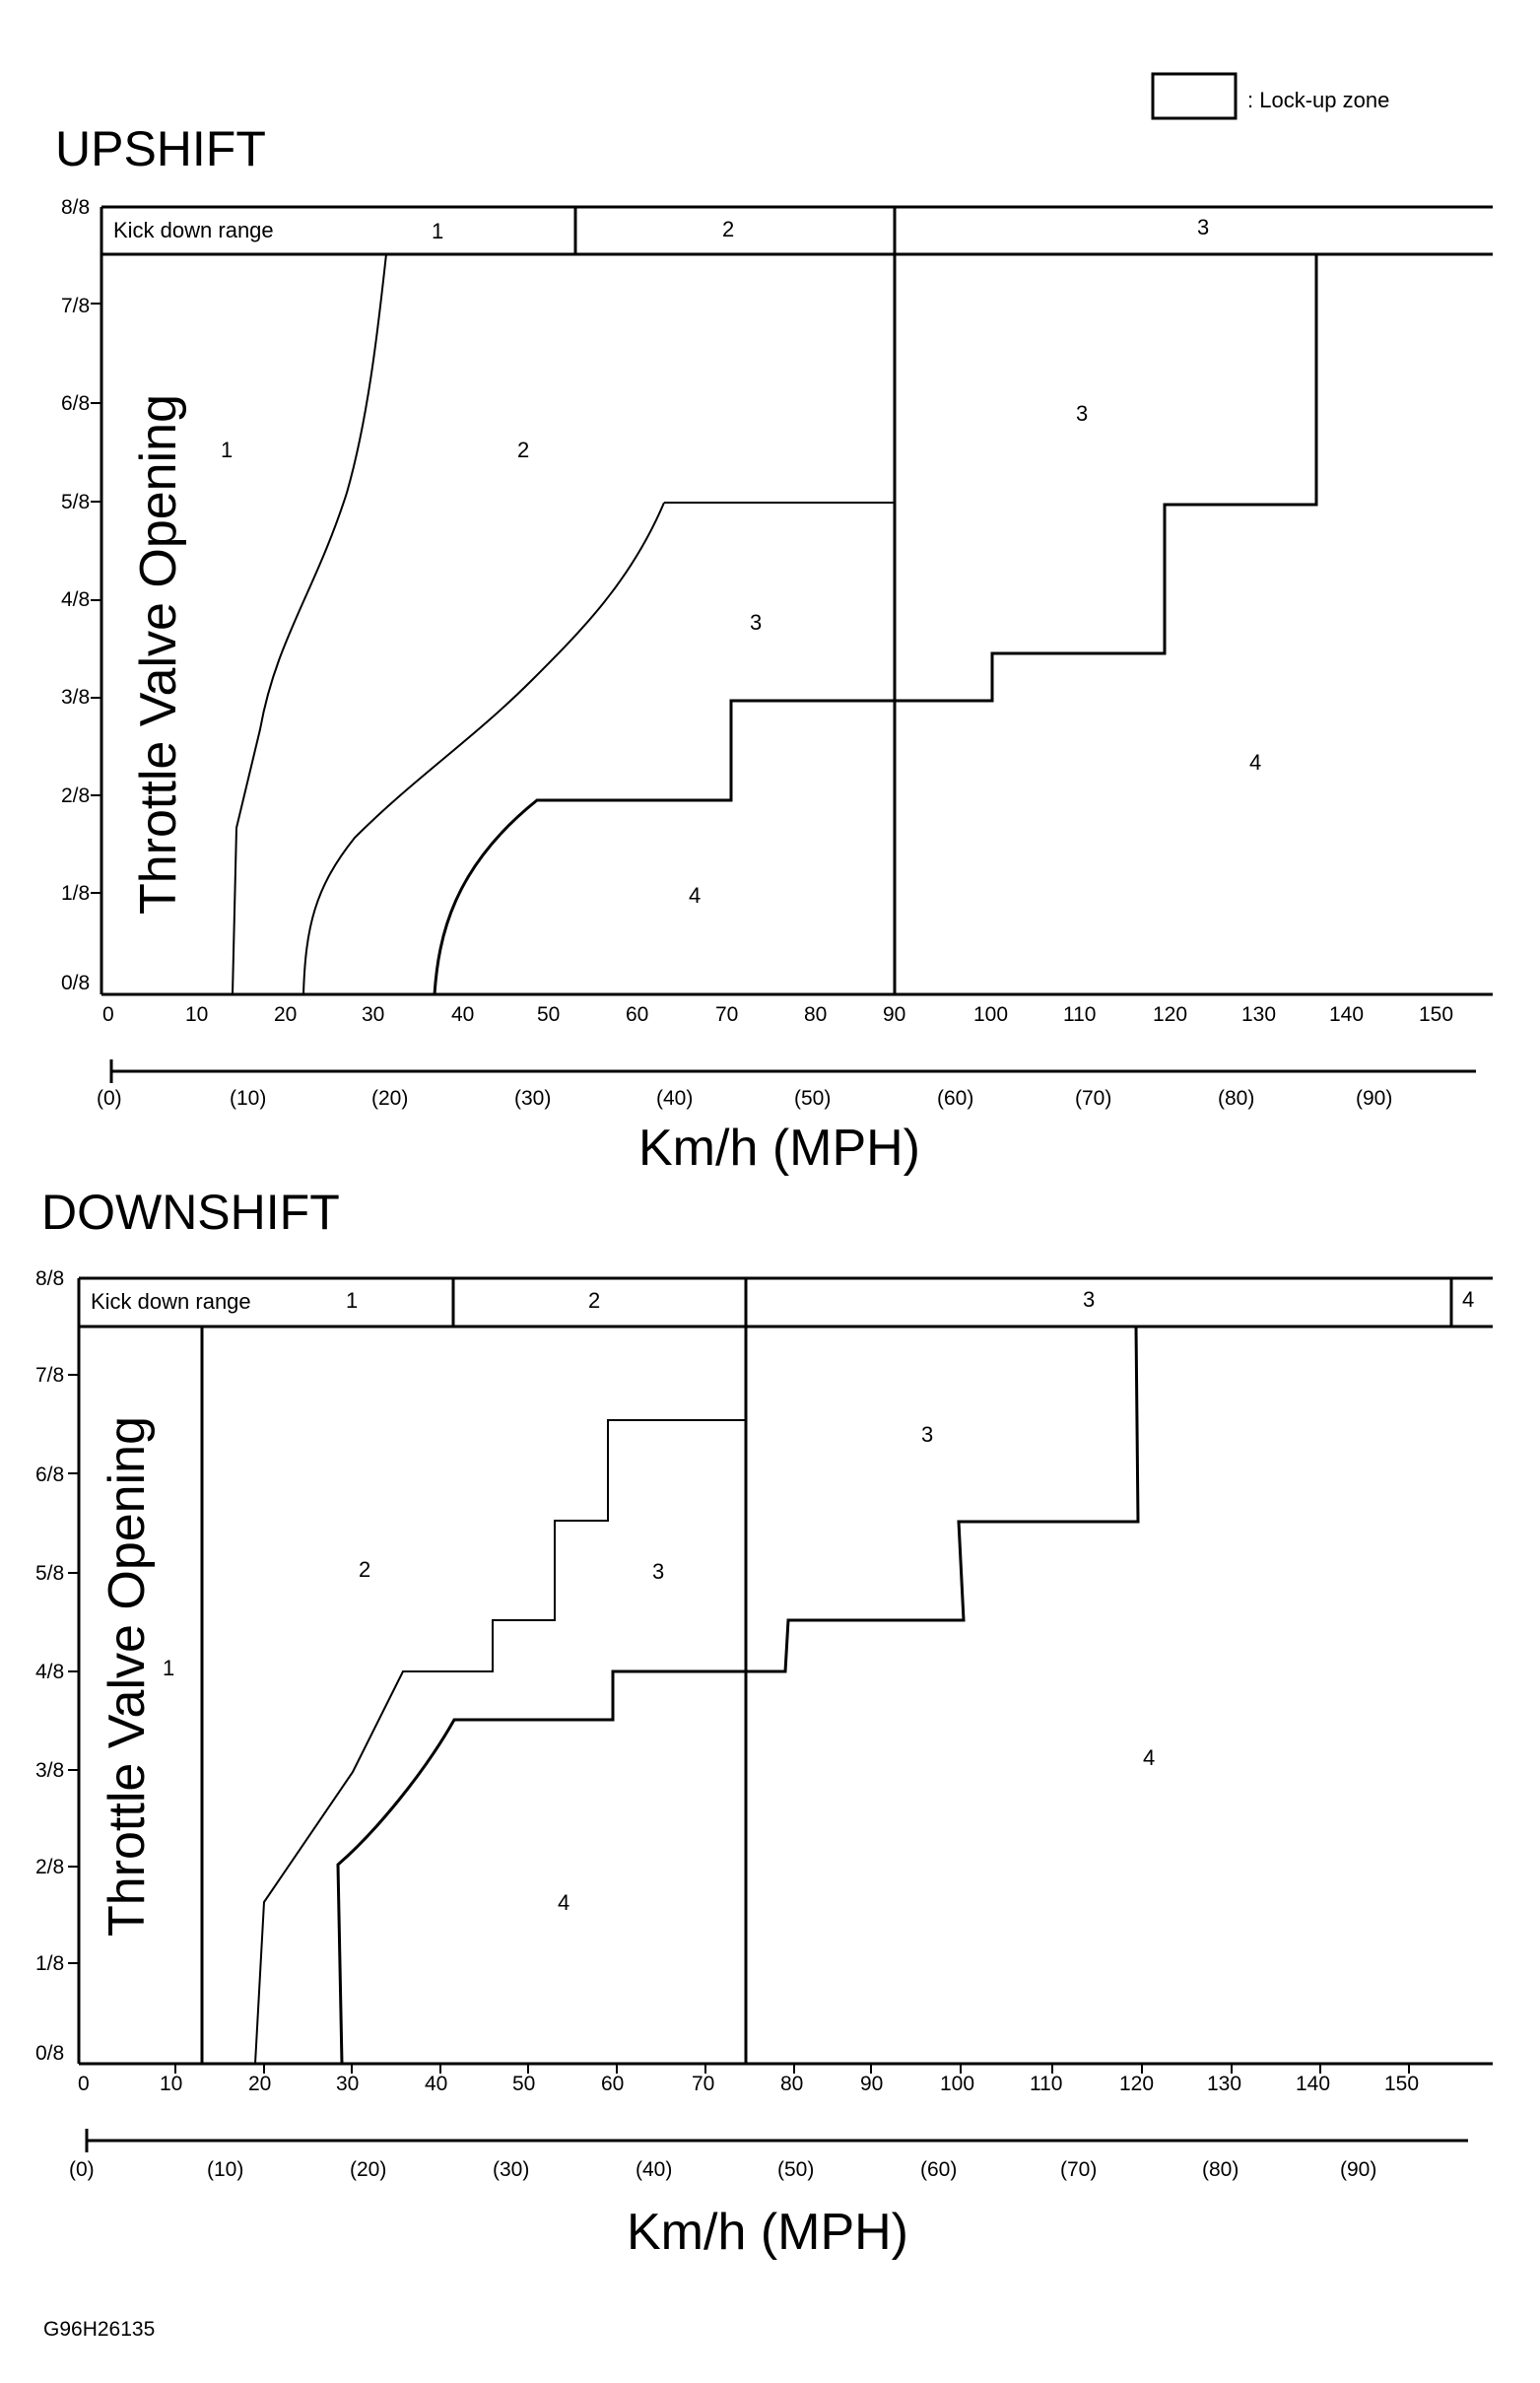  Describe the element at coordinates (564, 1902) in the screenshot. I see `downshift-zone-label: 4` at that location.